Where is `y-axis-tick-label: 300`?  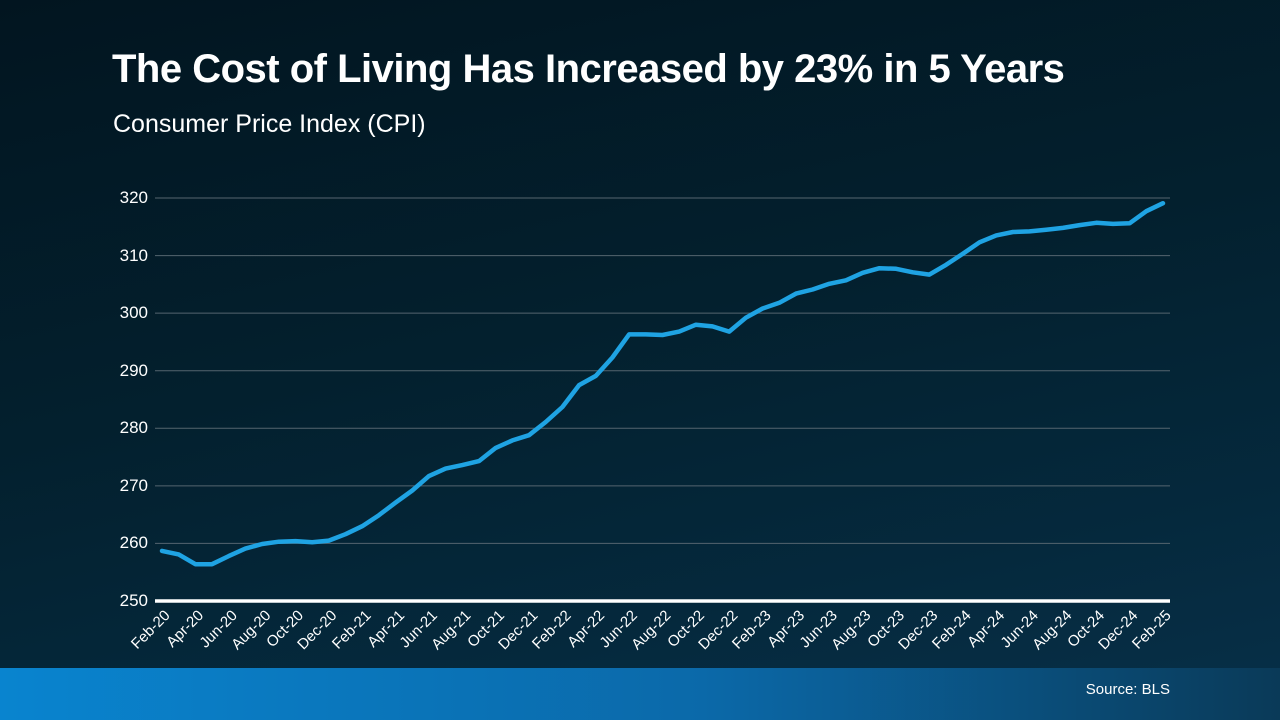 y-axis-tick-label: 300 is located at coordinates (133, 313).